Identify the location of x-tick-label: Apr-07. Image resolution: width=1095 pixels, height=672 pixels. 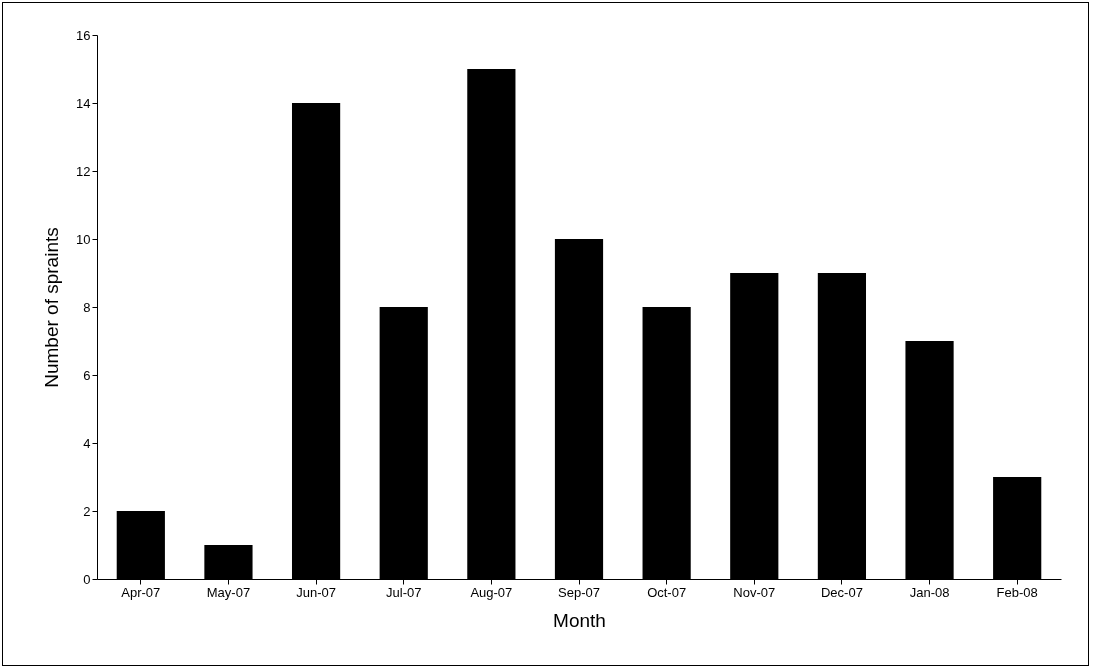
(141, 592).